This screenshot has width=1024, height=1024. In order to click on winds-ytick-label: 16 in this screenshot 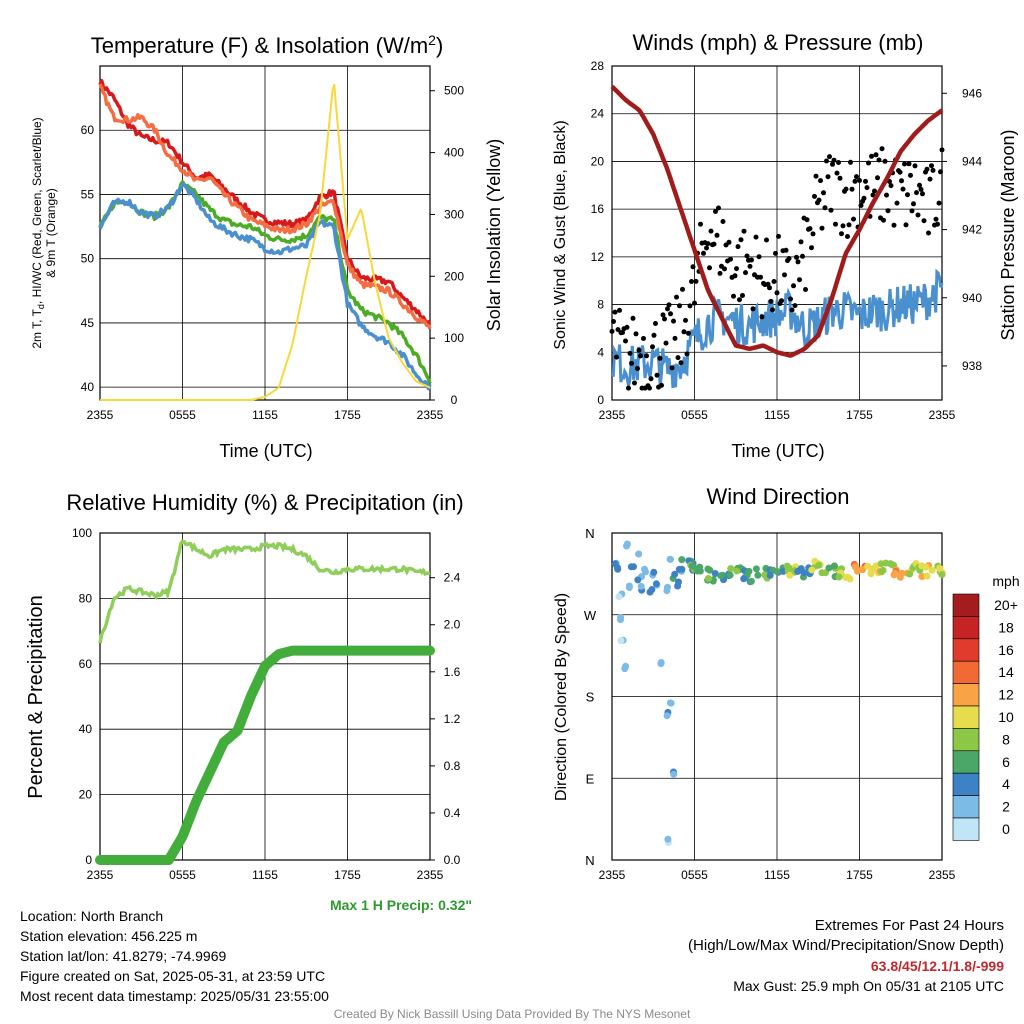, I will do `click(598, 209)`.